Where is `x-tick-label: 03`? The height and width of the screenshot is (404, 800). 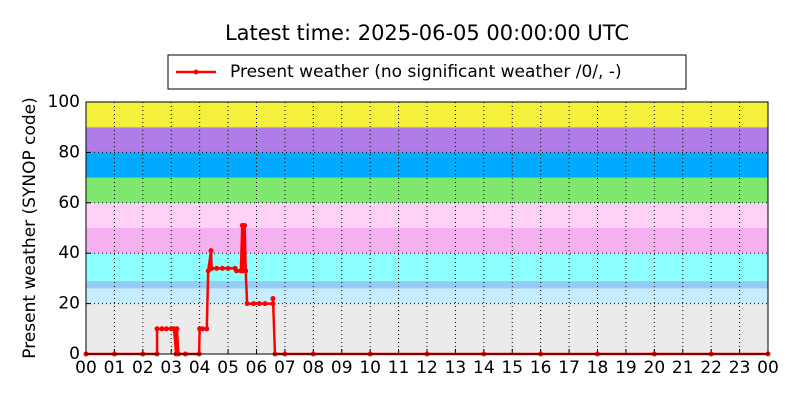 x-tick-label: 03 is located at coordinates (171, 368).